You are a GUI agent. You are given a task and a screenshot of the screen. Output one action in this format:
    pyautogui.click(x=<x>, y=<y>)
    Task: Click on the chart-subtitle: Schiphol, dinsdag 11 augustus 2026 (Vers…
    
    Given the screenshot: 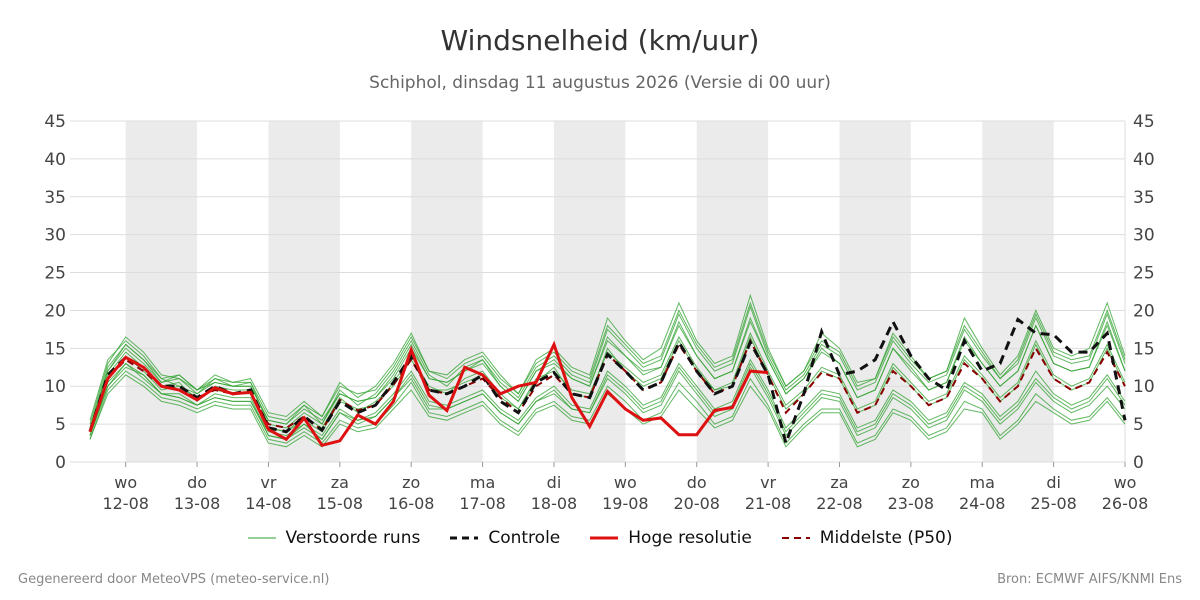 What is the action you would take?
    pyautogui.click(x=600, y=83)
    